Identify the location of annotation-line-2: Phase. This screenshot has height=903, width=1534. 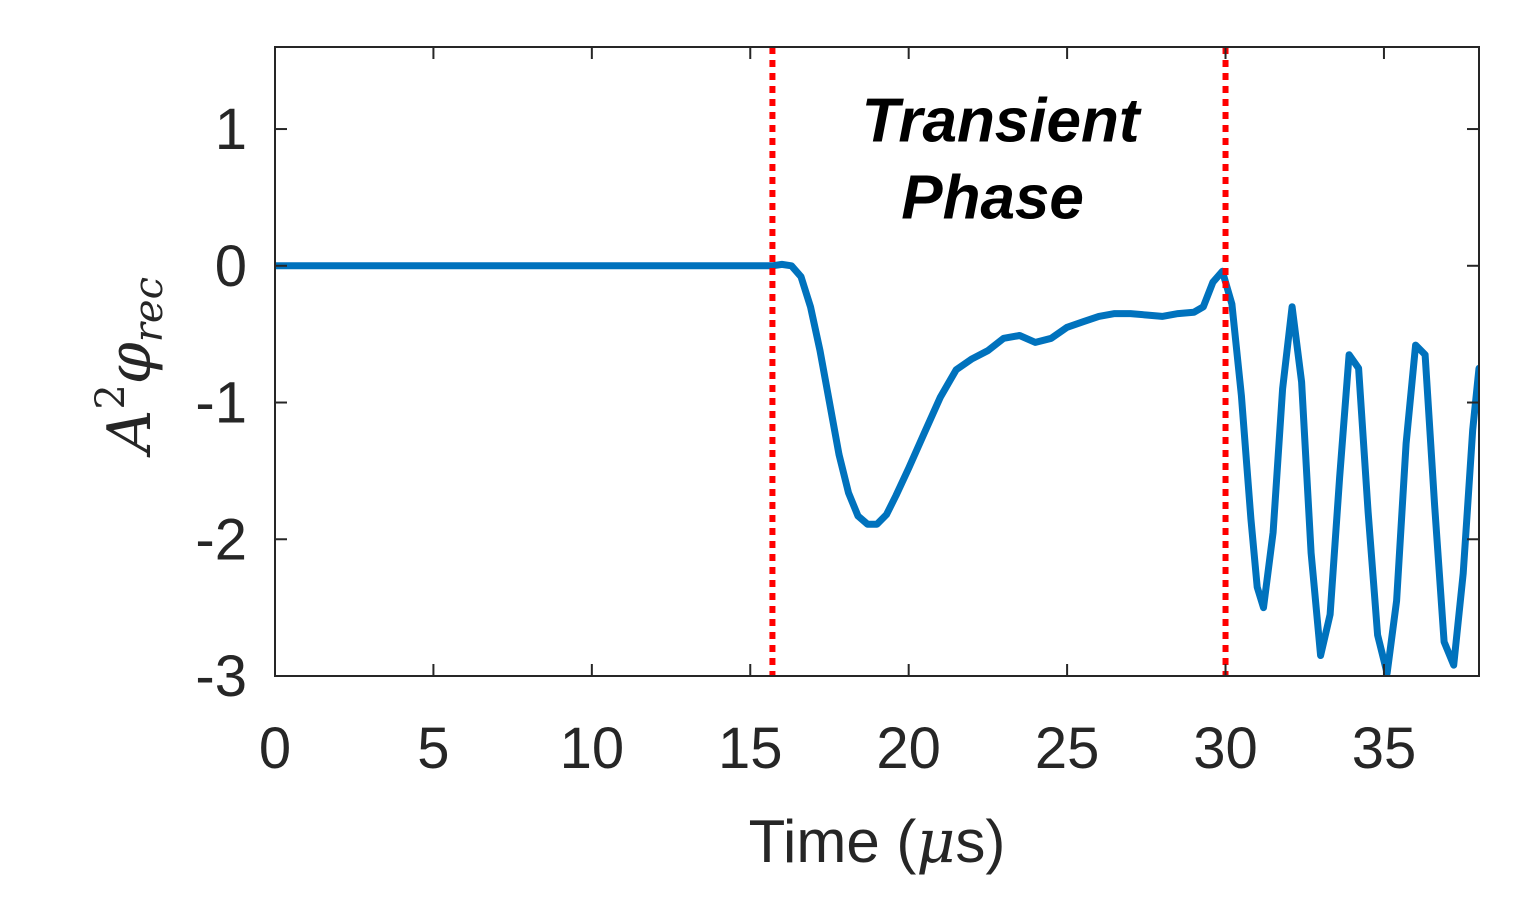
(992, 197).